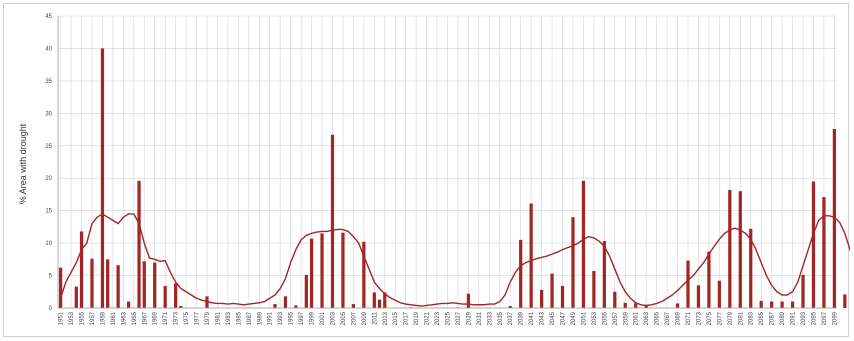  What do you see at coordinates (48, 163) in the screenshot?
I see `y-tick-labels: 0 5 10 15 20 25 30 35 40 45` at bounding box center [48, 163].